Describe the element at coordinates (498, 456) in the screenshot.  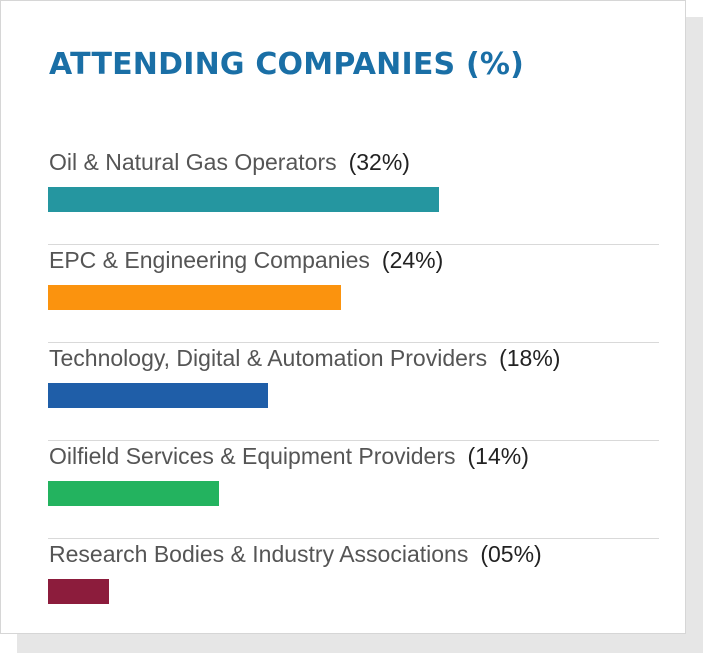
I see `value-label: (14%)` at that location.